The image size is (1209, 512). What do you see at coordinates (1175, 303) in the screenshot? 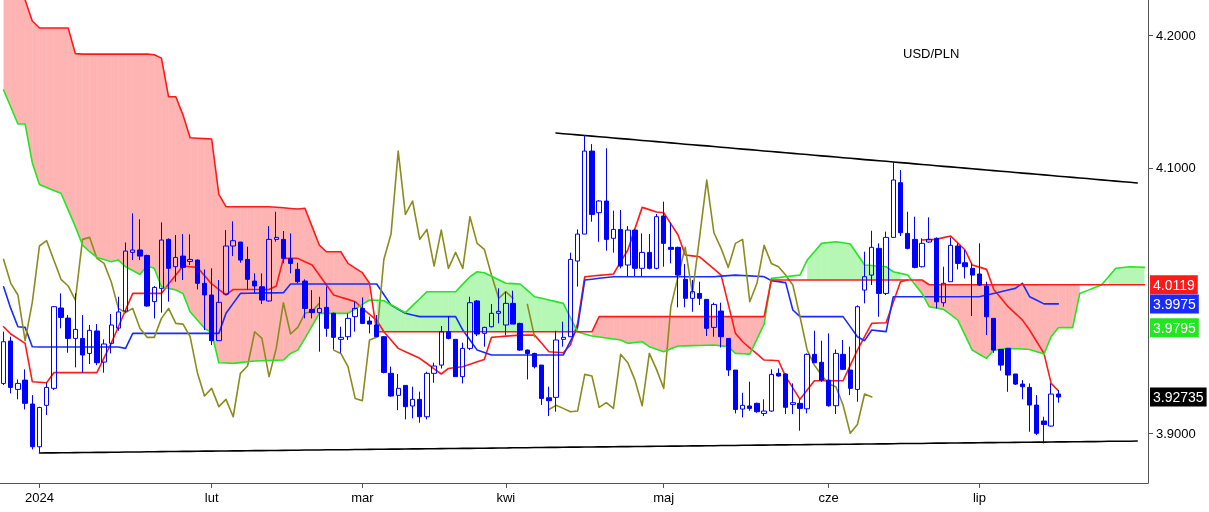
I see `text: 3.9975` at bounding box center [1175, 303].